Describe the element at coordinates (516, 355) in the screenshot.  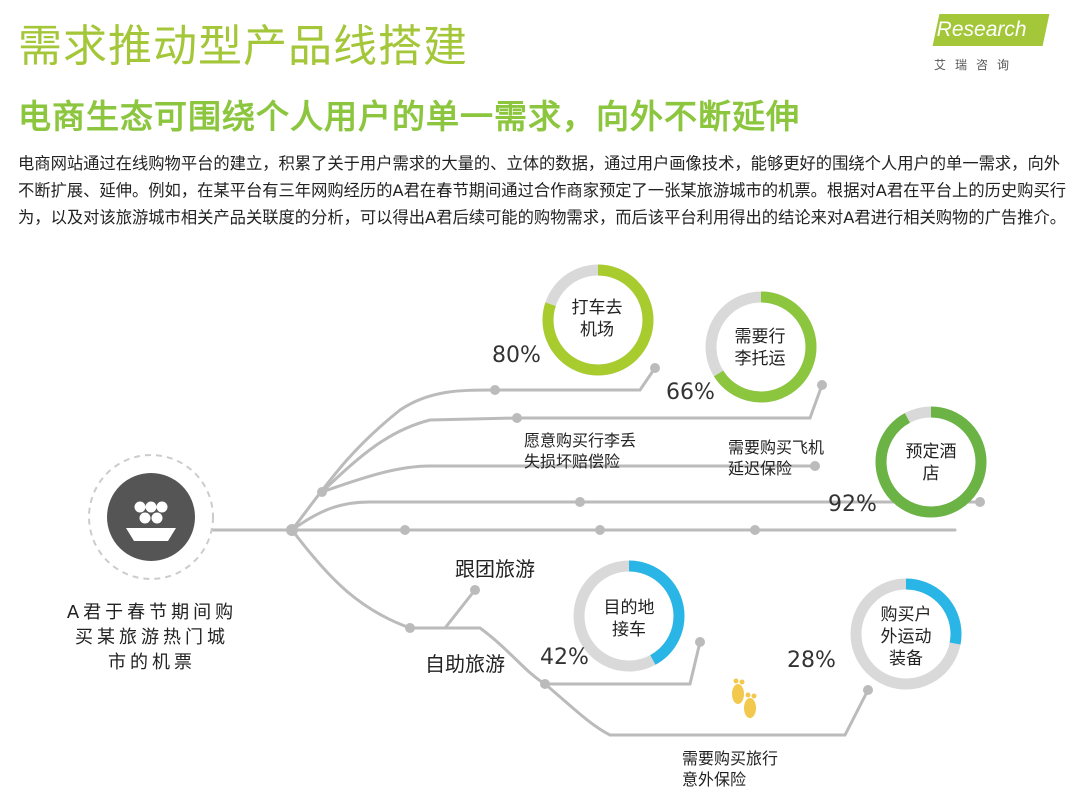
I see `need-percent-airport-taxi: 80%` at that location.